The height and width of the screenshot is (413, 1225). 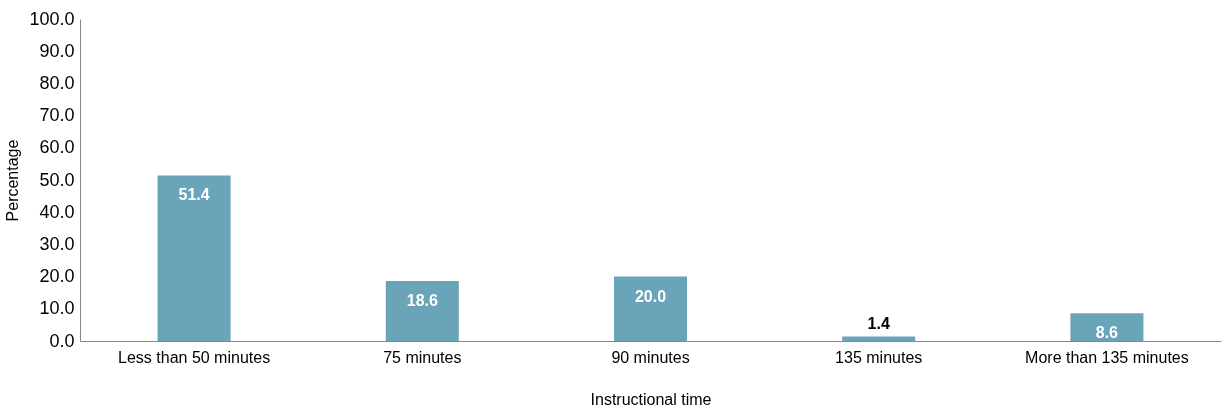 I want to click on x-axis-title: Instructional time, so click(x=651, y=399).